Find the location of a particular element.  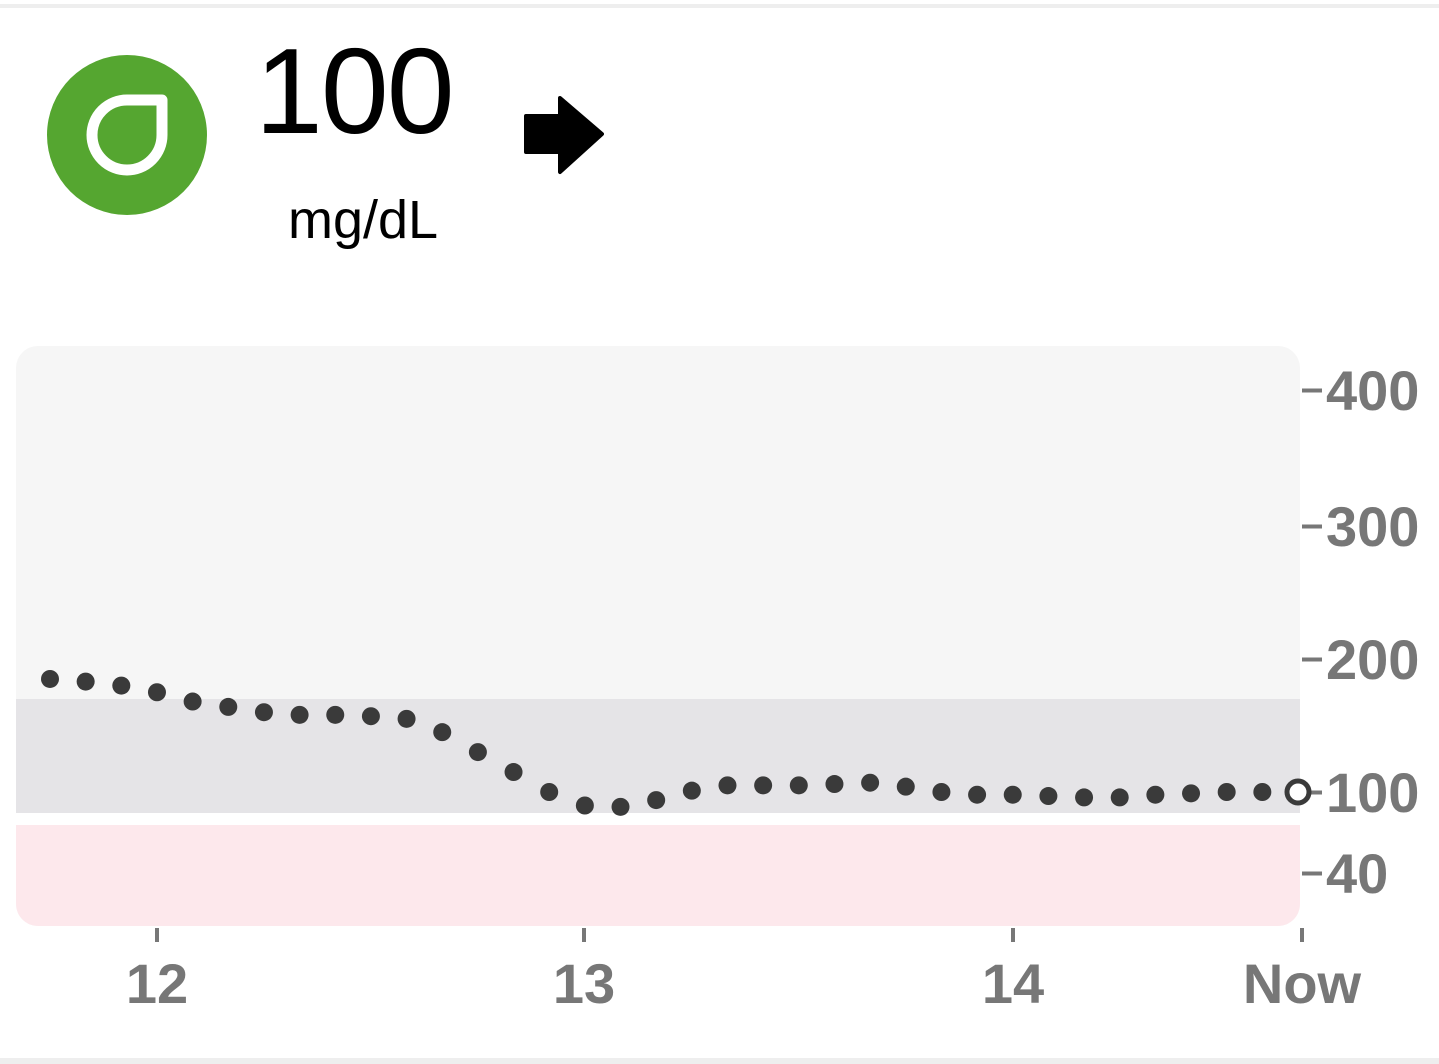

y-tick-label: 40 is located at coordinates (1357, 873).